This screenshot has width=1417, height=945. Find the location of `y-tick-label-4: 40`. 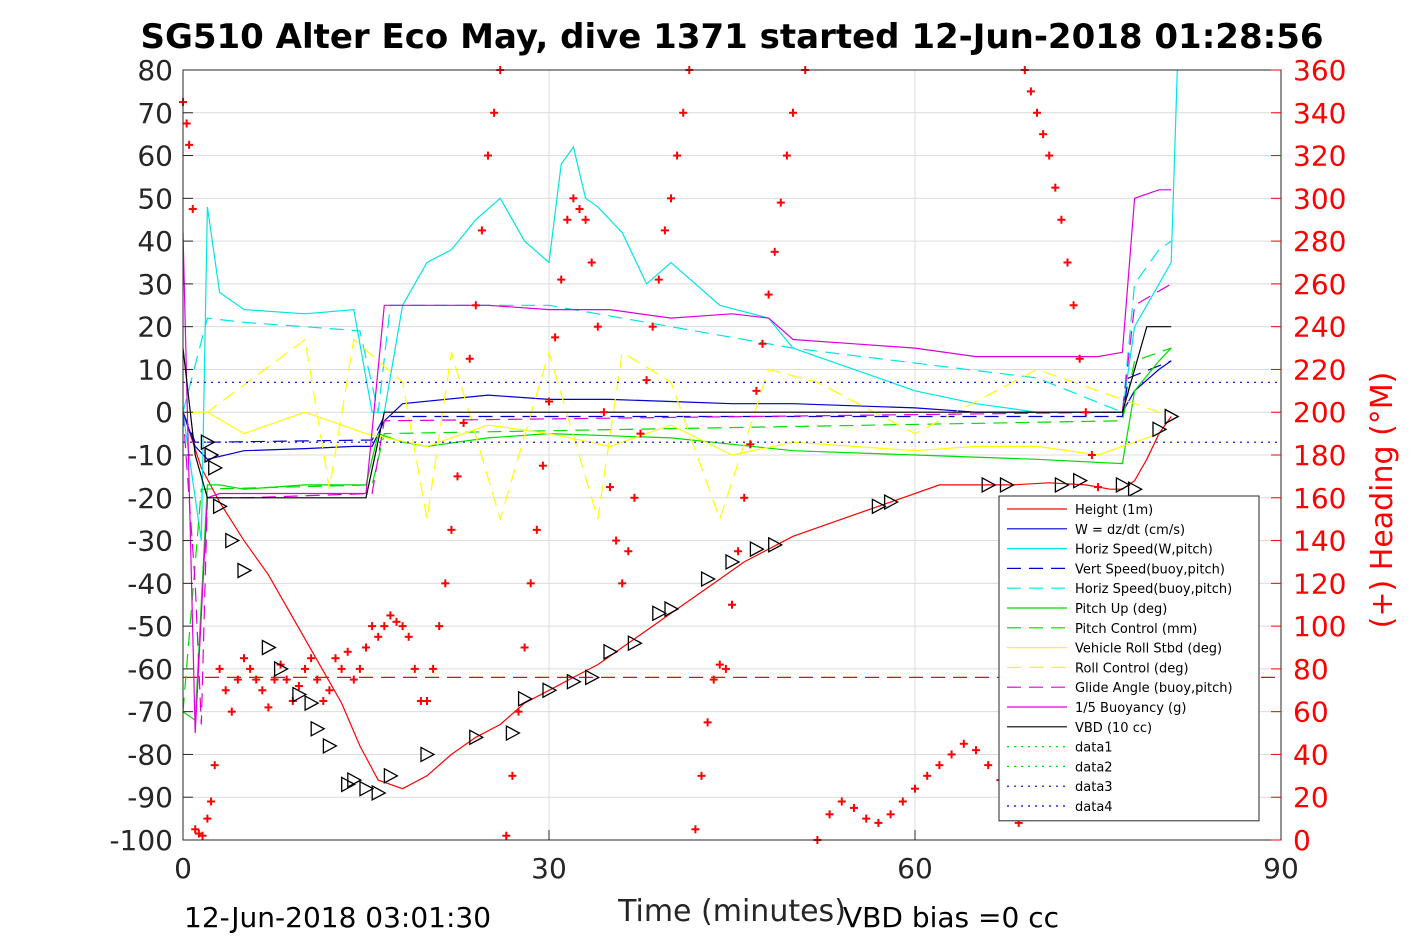

y-tick-label-4: 40 is located at coordinates (155, 241).